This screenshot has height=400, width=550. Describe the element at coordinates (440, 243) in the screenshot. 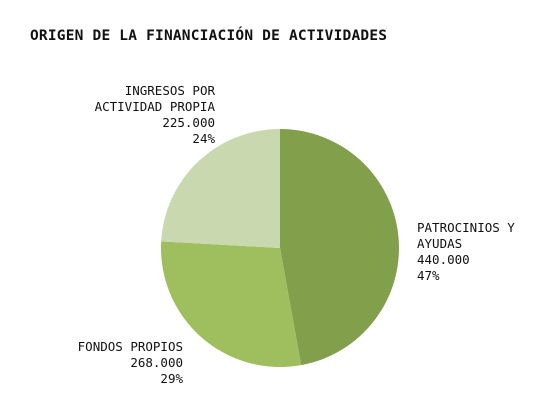

I see `slice-name-line: AYUDAS` at that location.